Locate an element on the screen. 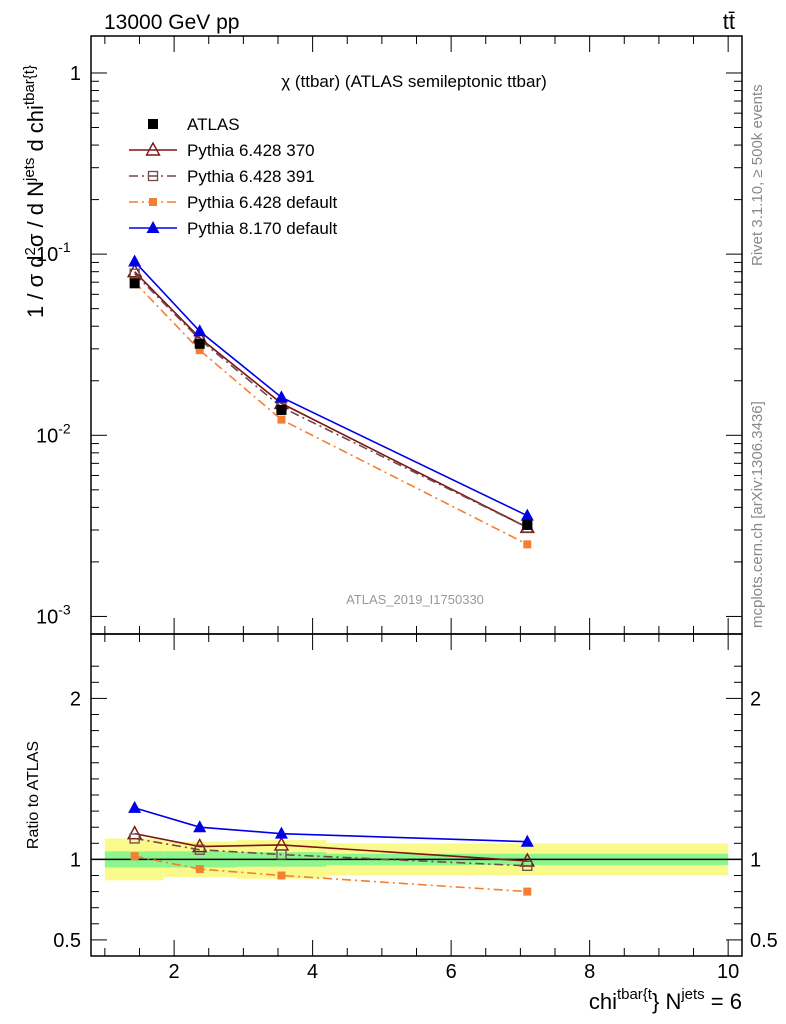 This screenshot has width=786, height=1024. x-tick-label: 10 is located at coordinates (728, 972).